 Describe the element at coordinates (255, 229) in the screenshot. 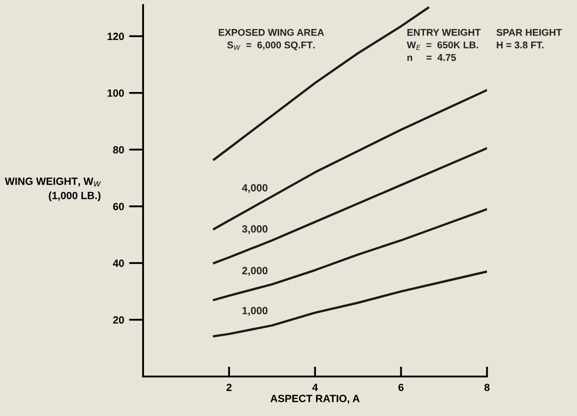

I see `series-label: 3,000` at that location.